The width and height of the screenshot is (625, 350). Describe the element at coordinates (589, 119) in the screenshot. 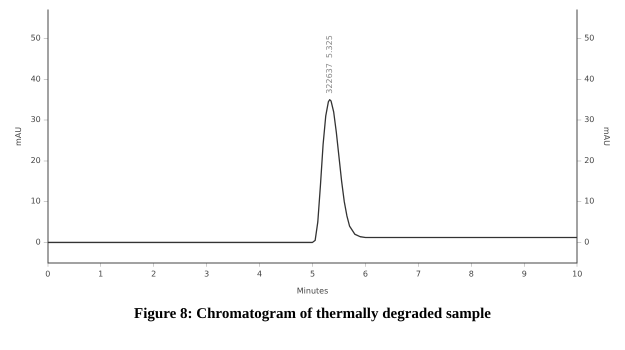

I see `y2-tick-label: 30` at that location.